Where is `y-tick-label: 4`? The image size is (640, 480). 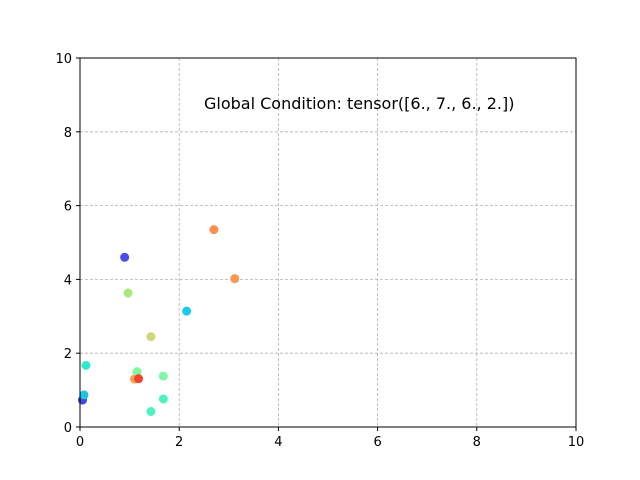 y-tick-label: 4 is located at coordinates (68, 280).